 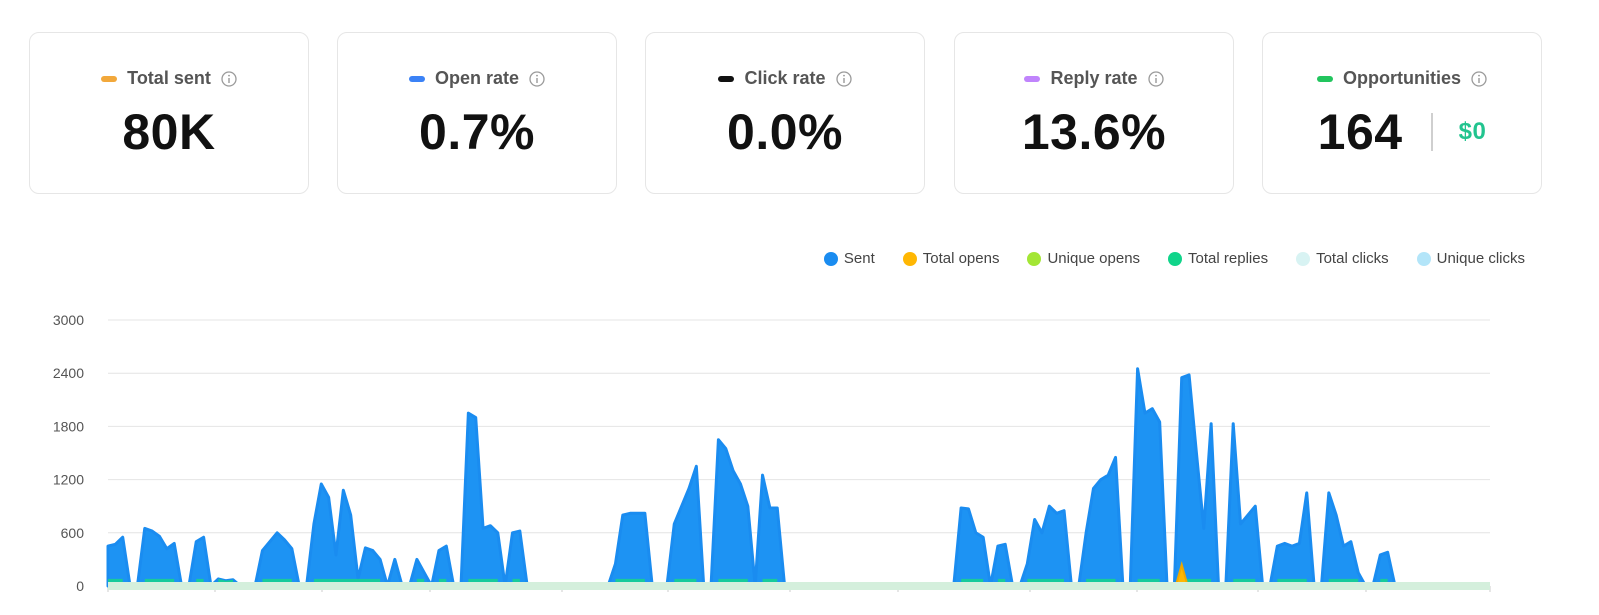 I want to click on legend-label: Unique clicks, so click(x=1480, y=258).